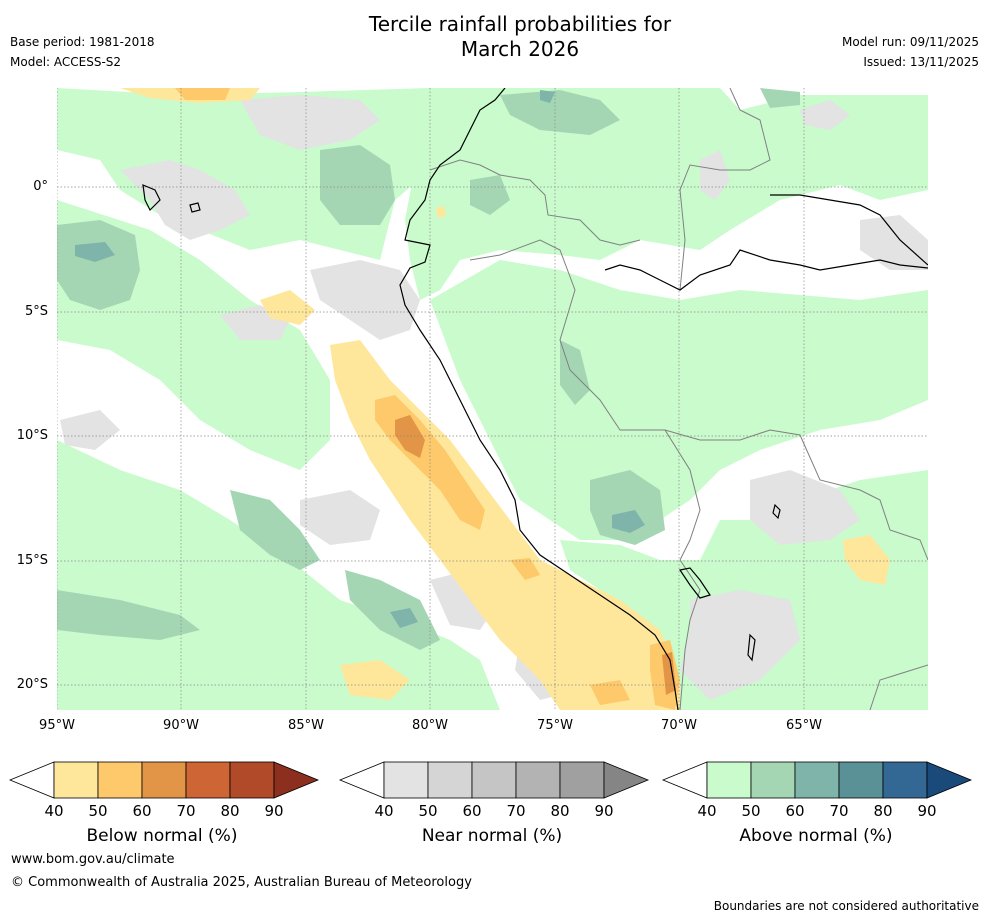 The image size is (988, 919). Describe the element at coordinates (898, 687) in the screenshot. I see `border-argentina-paraguay` at that location.